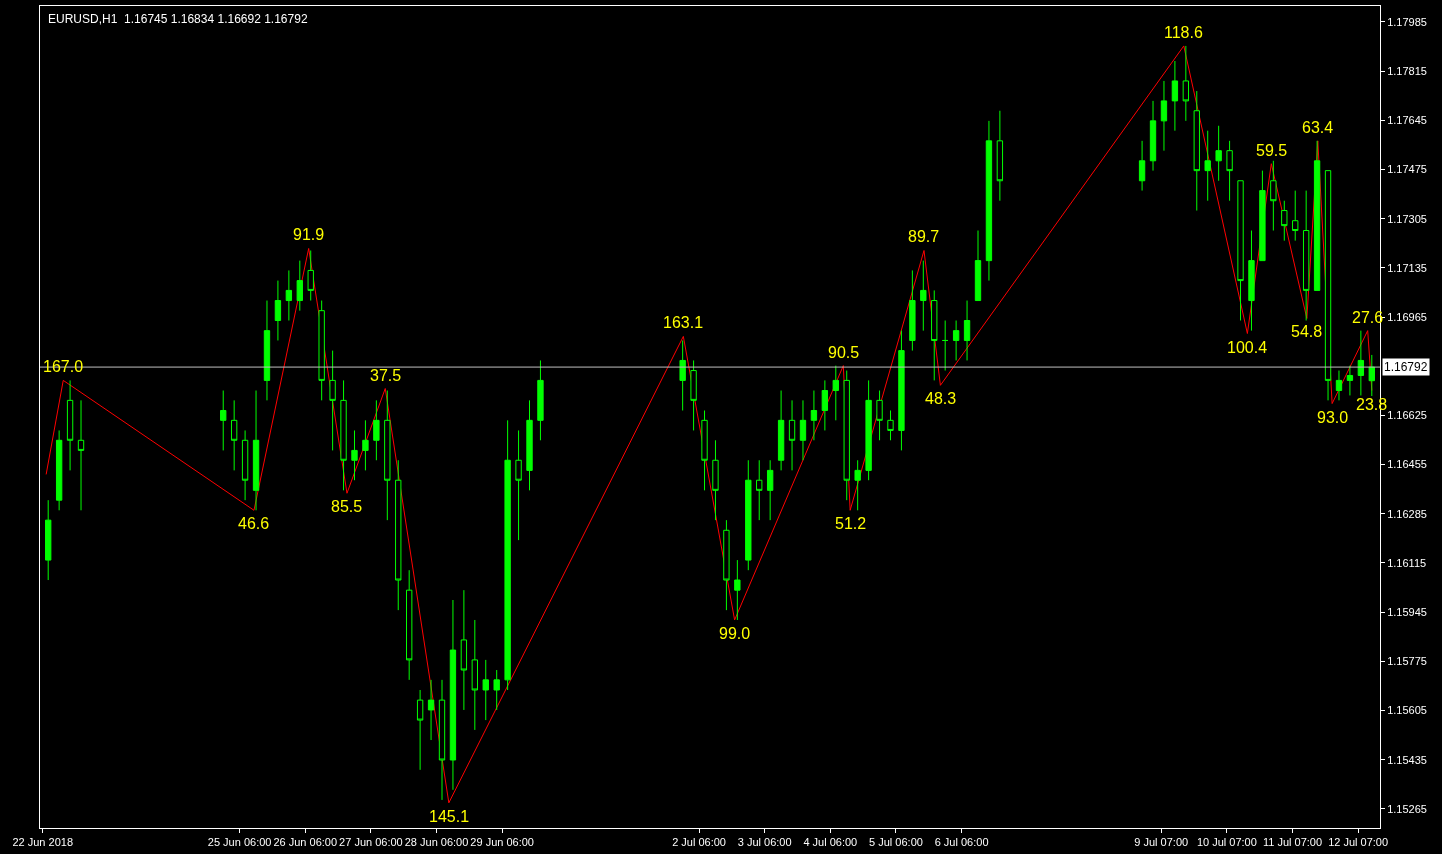 This screenshot has height=854, width=1442. What do you see at coordinates (1407, 759) in the screenshot?
I see `y-tick-label: 1.15435` at bounding box center [1407, 759].